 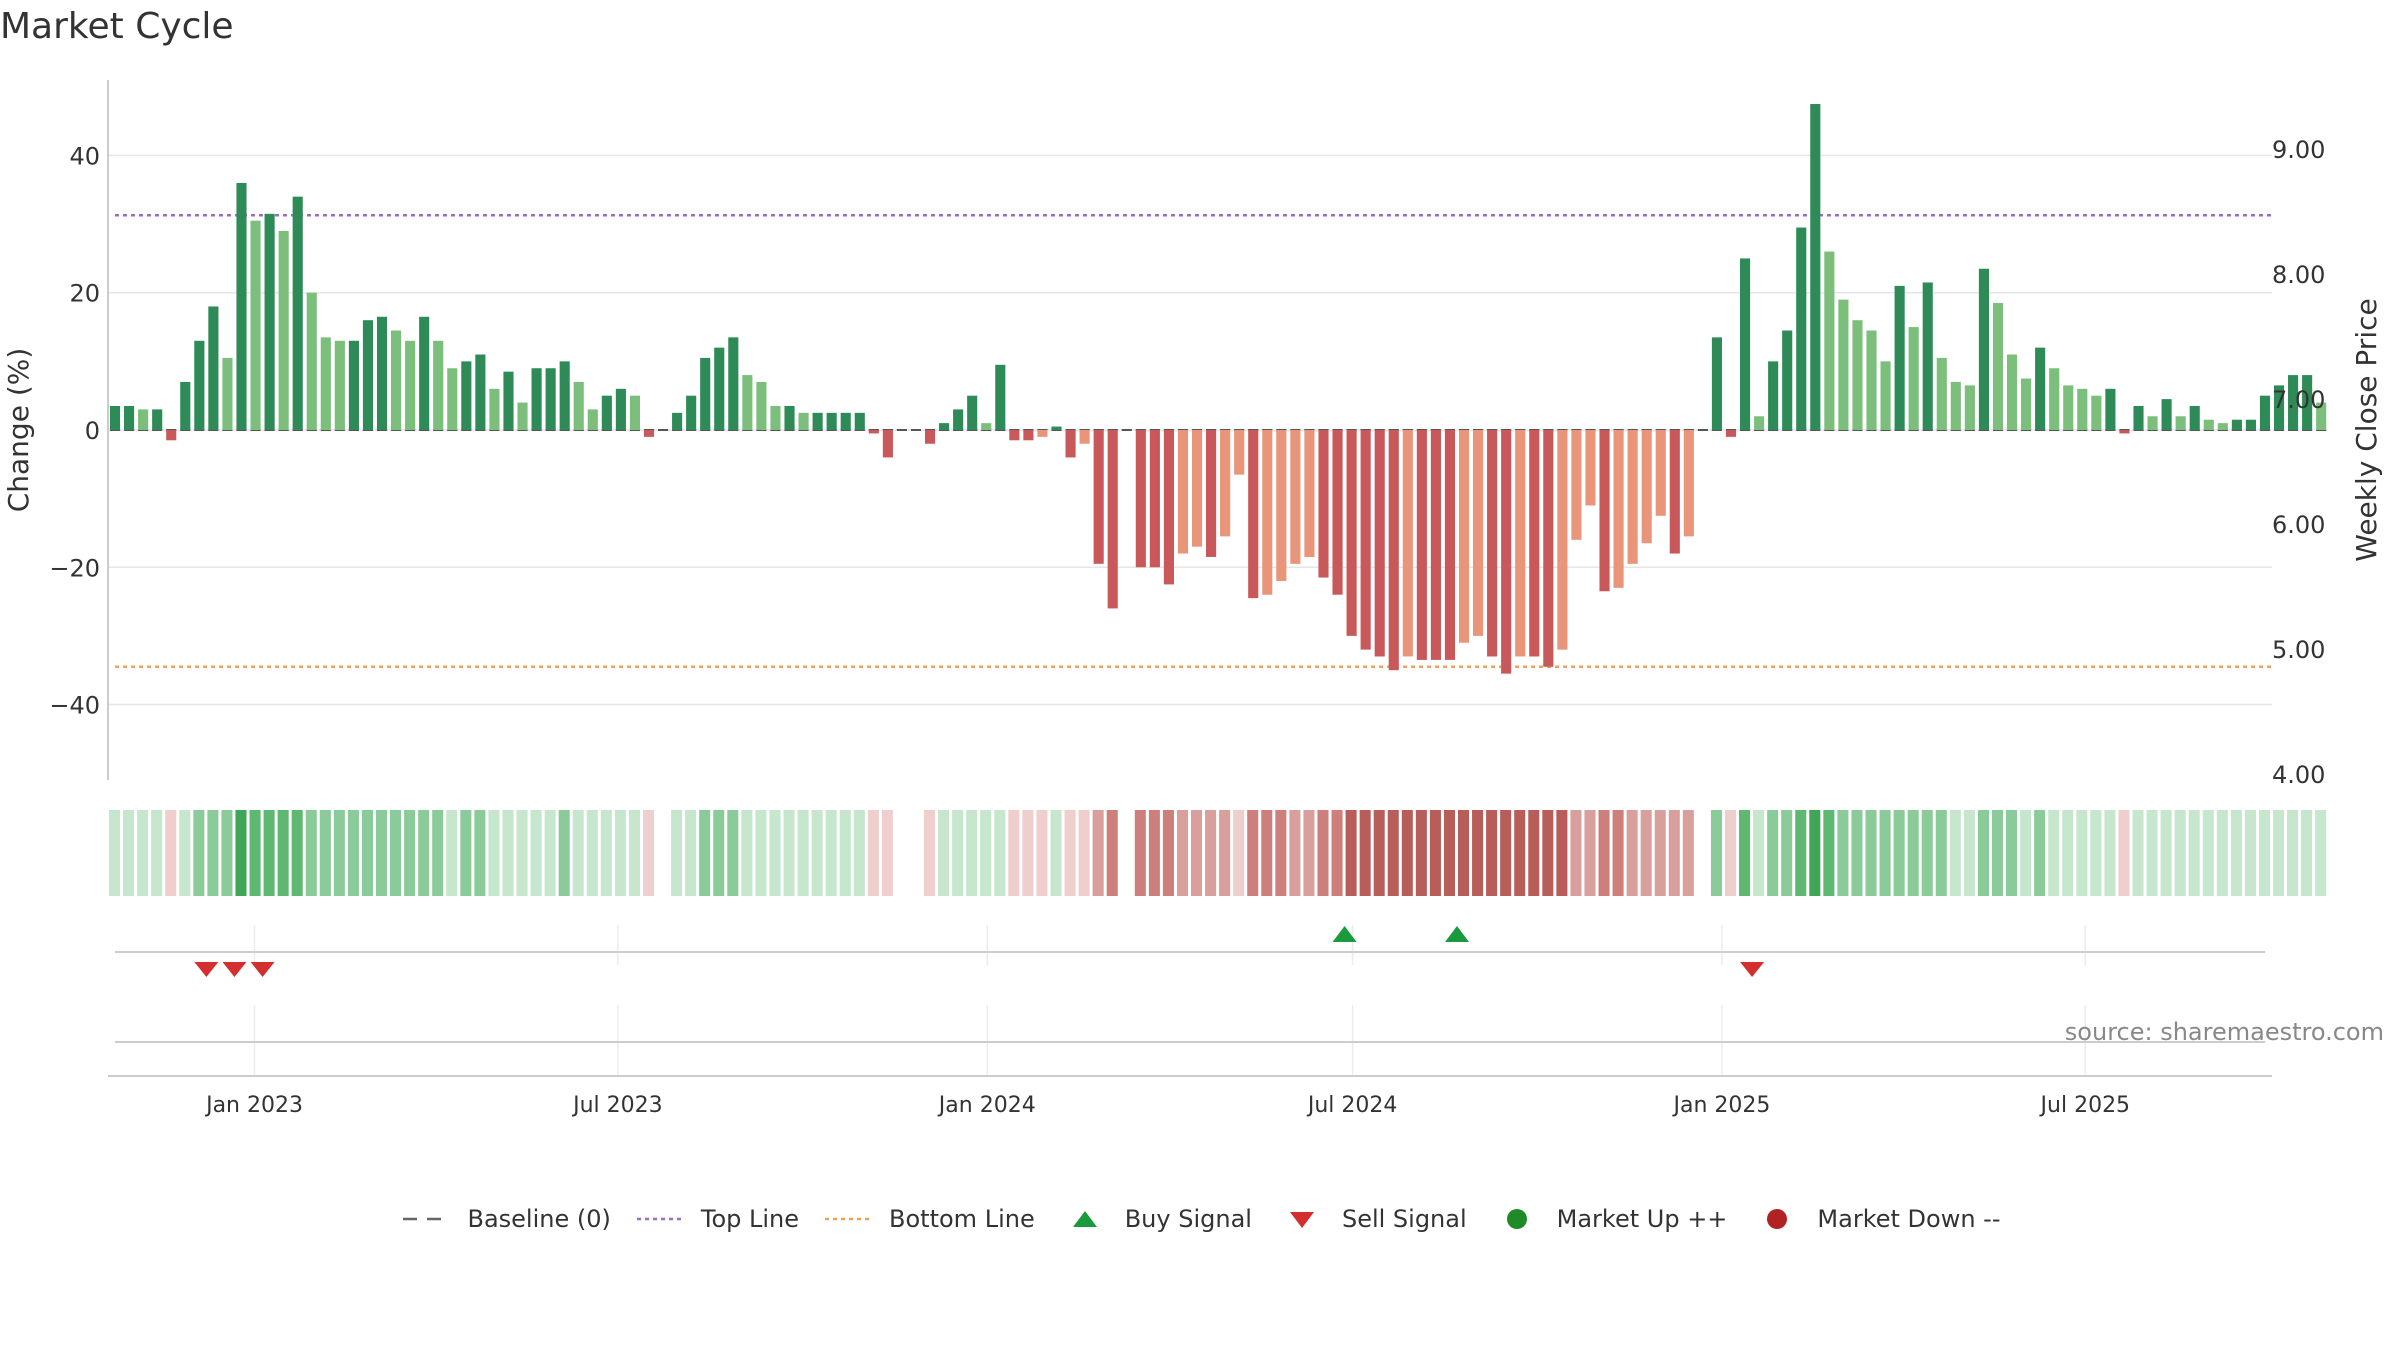 What do you see at coordinates (1352, 1105) in the screenshot?
I see `x-tick-label: Jul 2024` at bounding box center [1352, 1105].